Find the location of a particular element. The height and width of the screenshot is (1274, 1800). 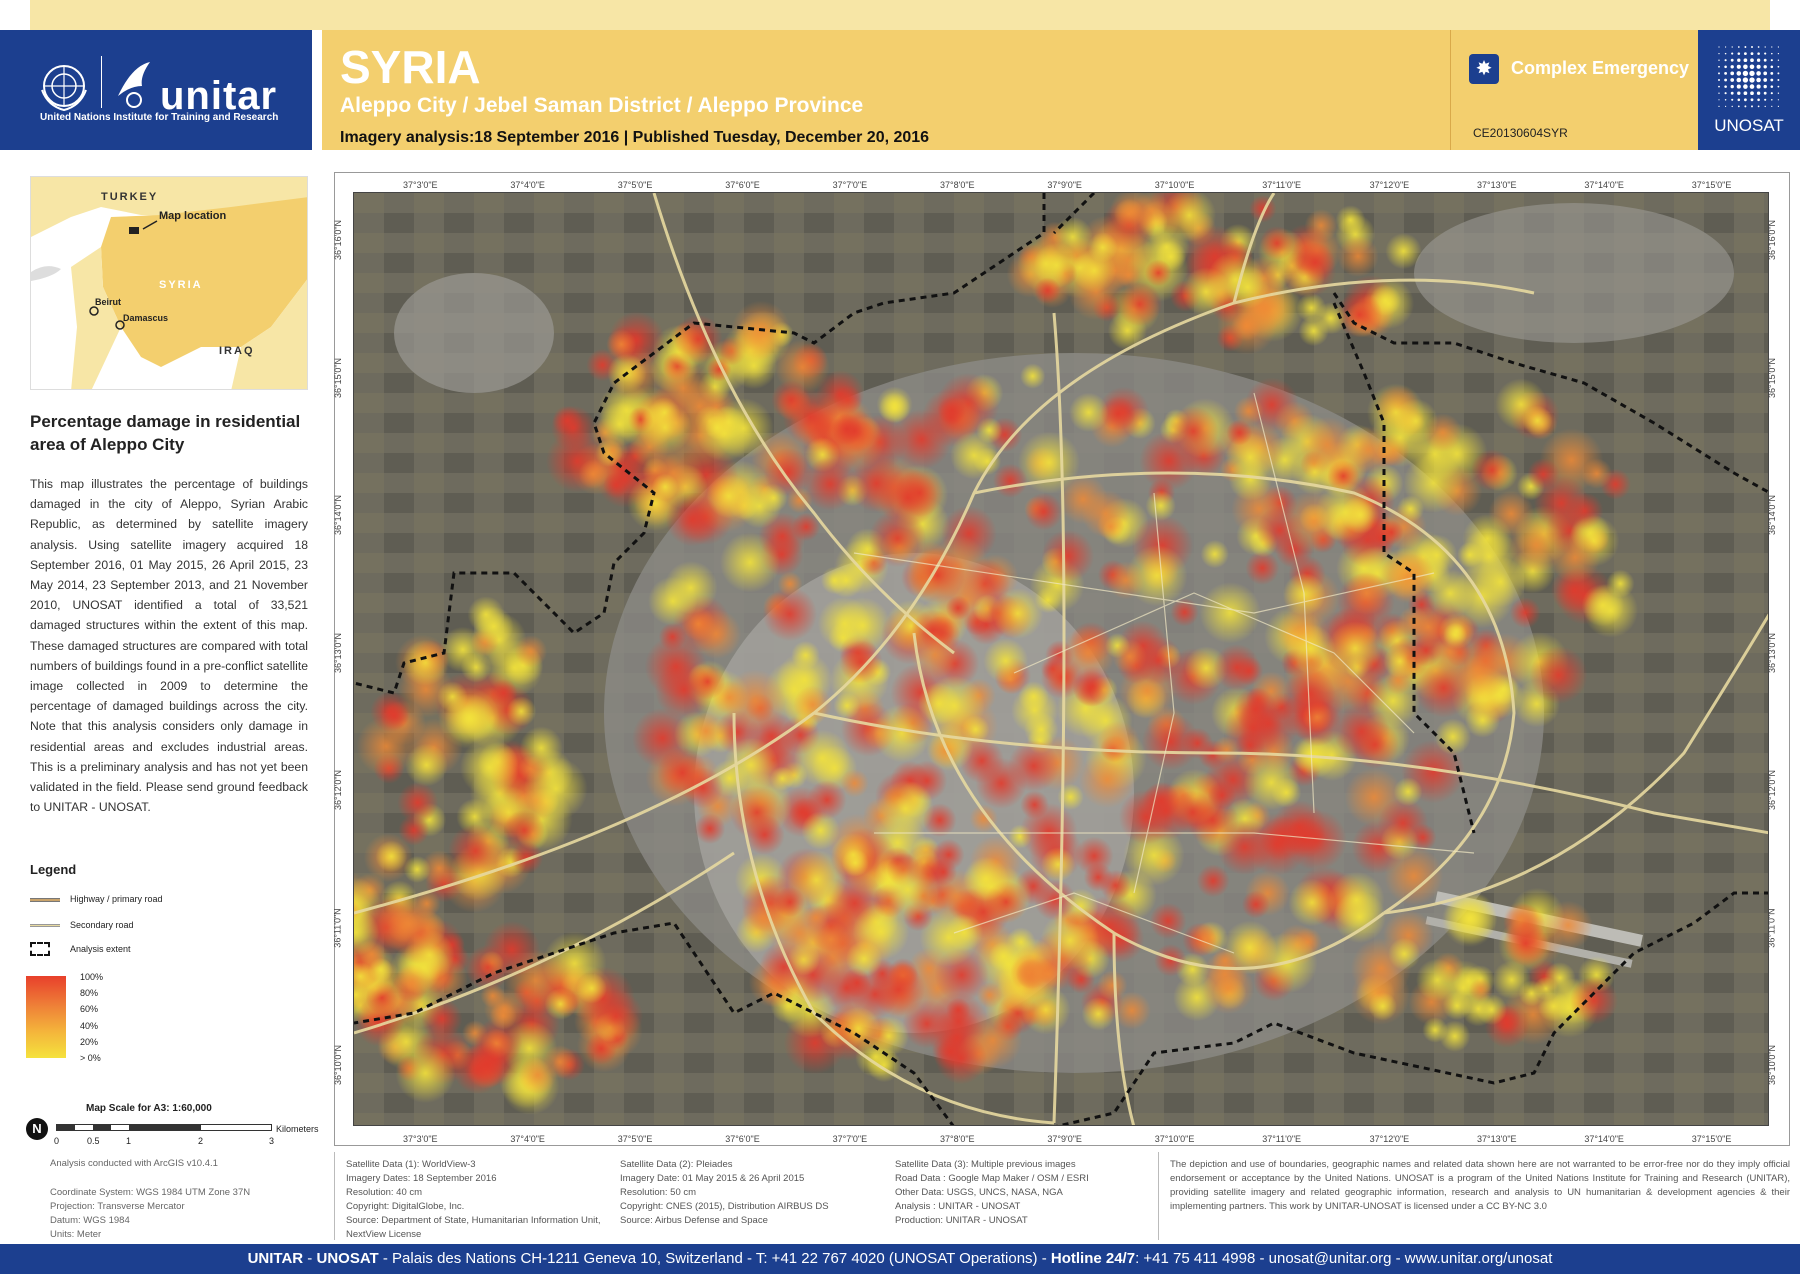

latitude-tick: 36°16'0"N is located at coordinates (338, 240).